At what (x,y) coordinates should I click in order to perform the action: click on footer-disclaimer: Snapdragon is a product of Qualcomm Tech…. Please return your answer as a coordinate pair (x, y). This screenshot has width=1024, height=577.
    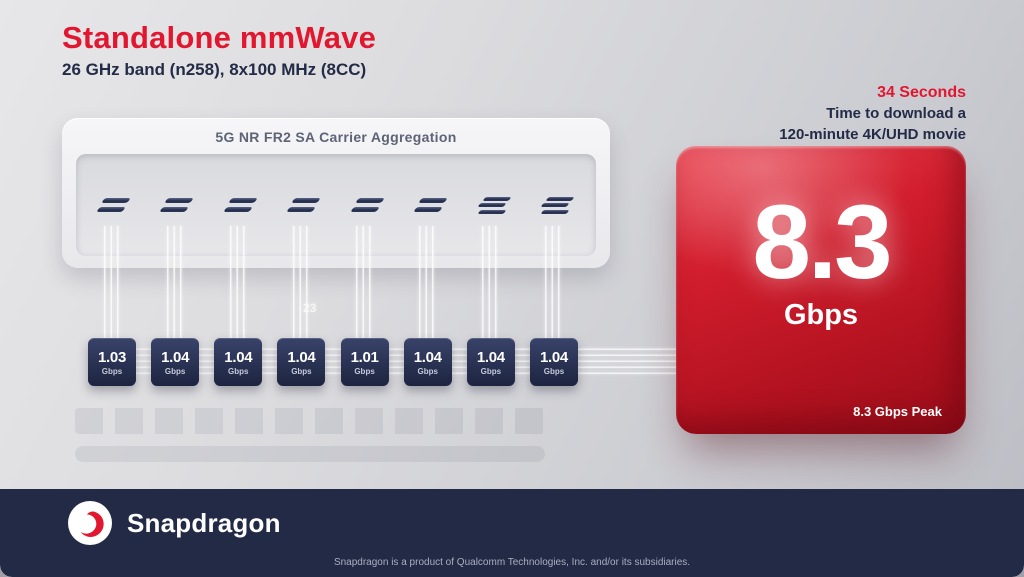
    Looking at the image, I should click on (512, 562).